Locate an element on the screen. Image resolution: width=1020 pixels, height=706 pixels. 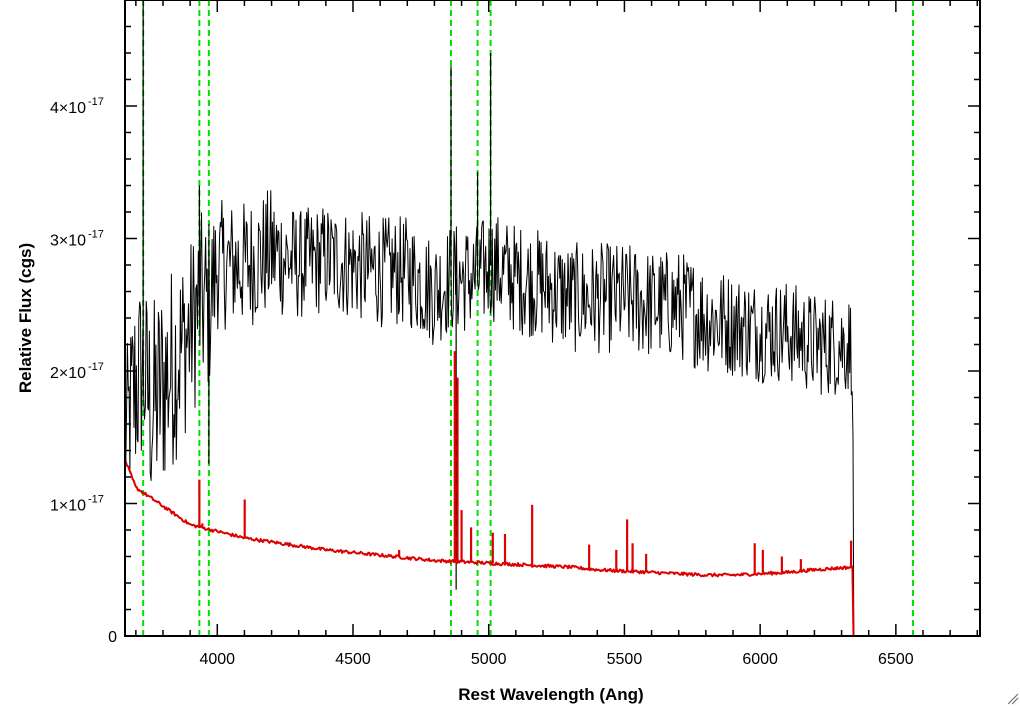
x-tick-label: 5000 is located at coordinates (489, 659).